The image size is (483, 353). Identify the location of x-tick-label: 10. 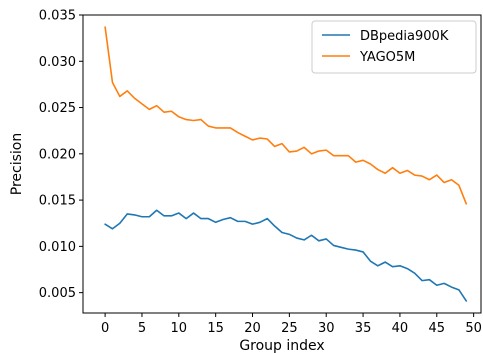
(179, 328).